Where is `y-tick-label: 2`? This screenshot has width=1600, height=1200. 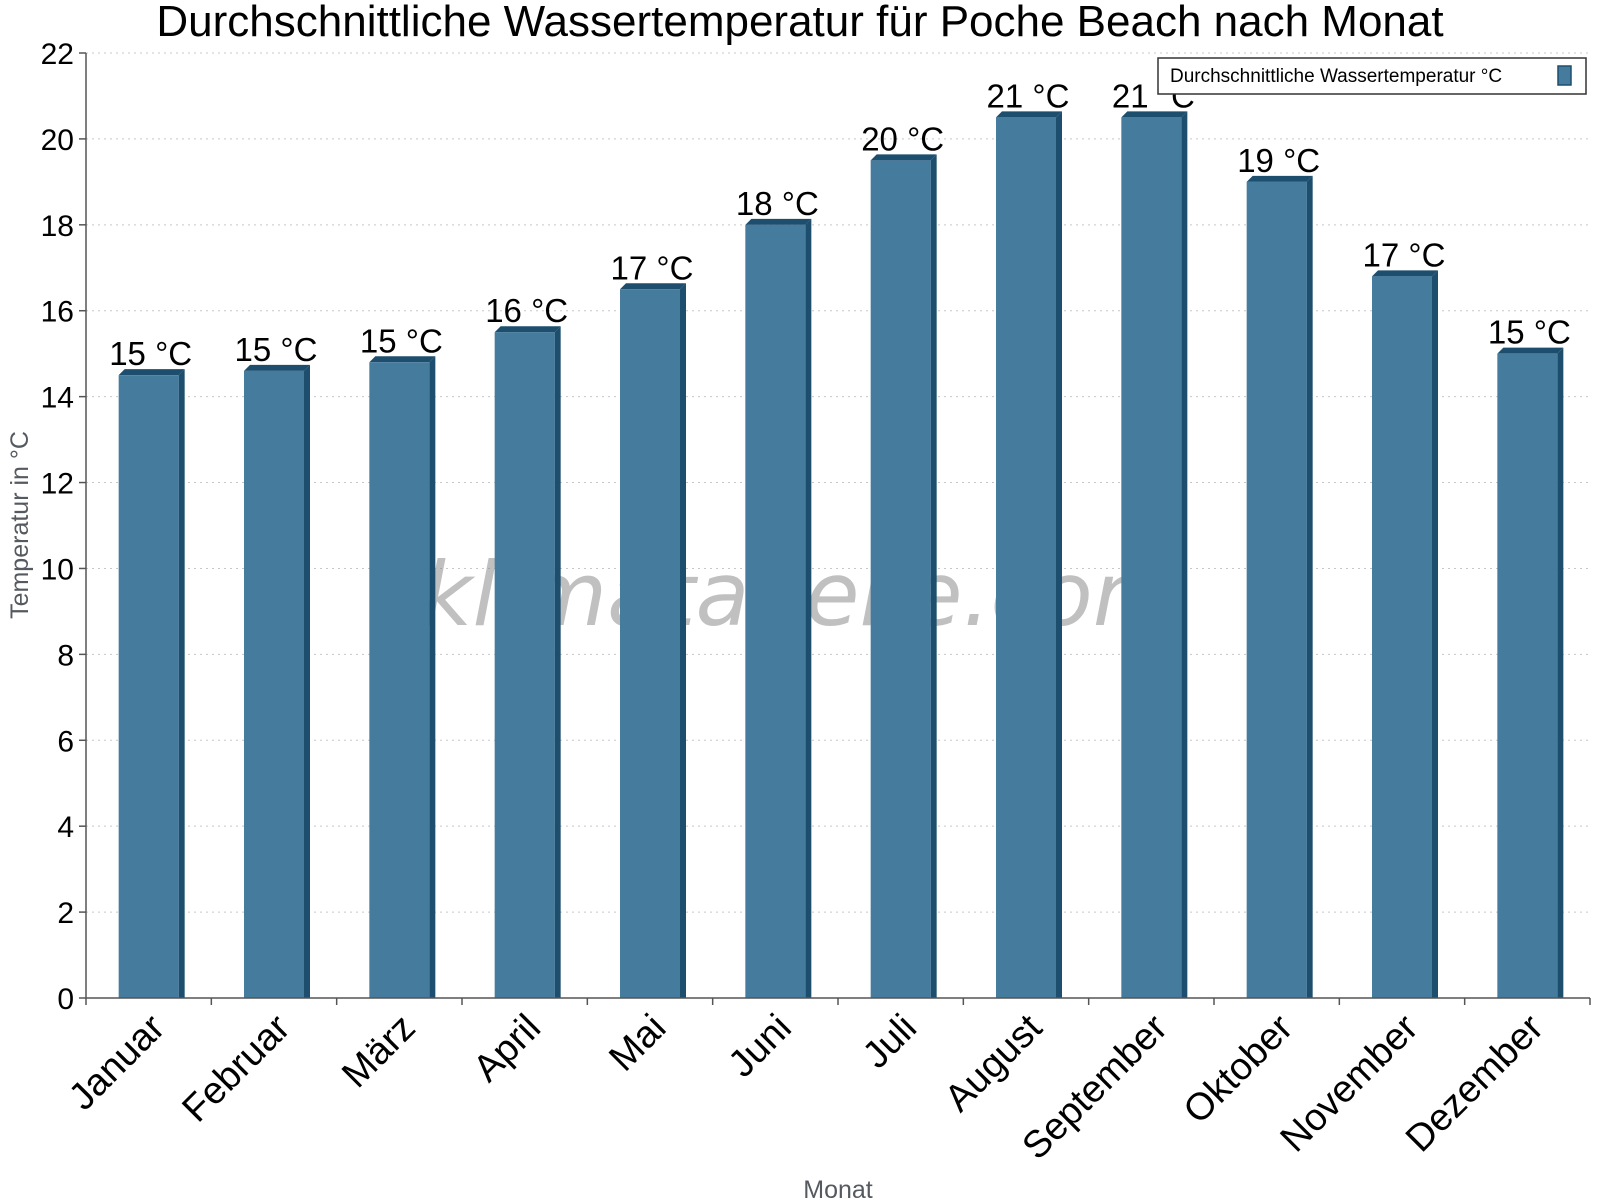 y-tick-label: 2 is located at coordinates (65, 913).